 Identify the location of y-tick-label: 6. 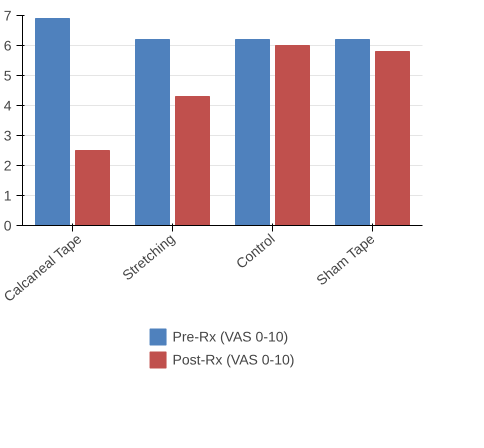
(8, 46).